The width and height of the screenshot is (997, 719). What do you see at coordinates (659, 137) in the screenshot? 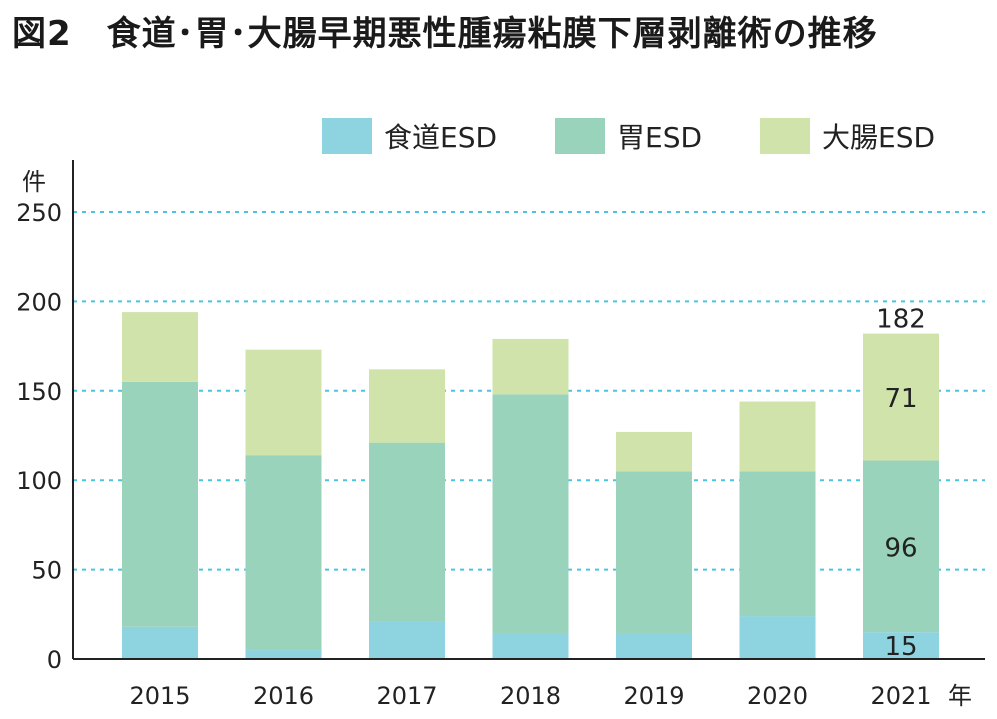
I see `legend-label: 胃ESD` at bounding box center [659, 137].